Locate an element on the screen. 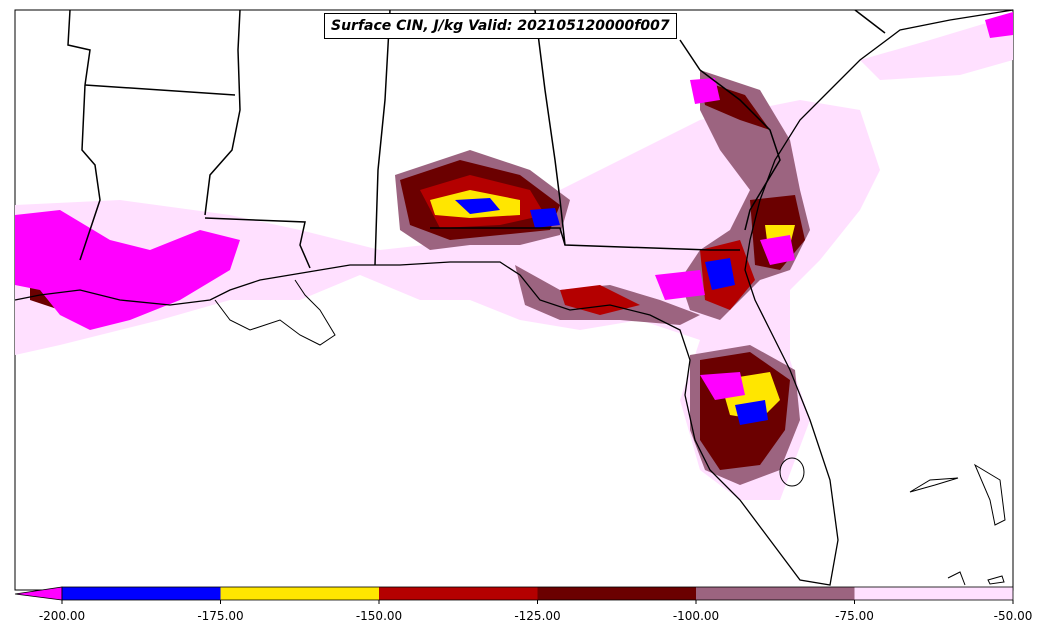 Image resolution: width=1044 pixels, height=633 pixels. colorbar is located at coordinates (514, 595).